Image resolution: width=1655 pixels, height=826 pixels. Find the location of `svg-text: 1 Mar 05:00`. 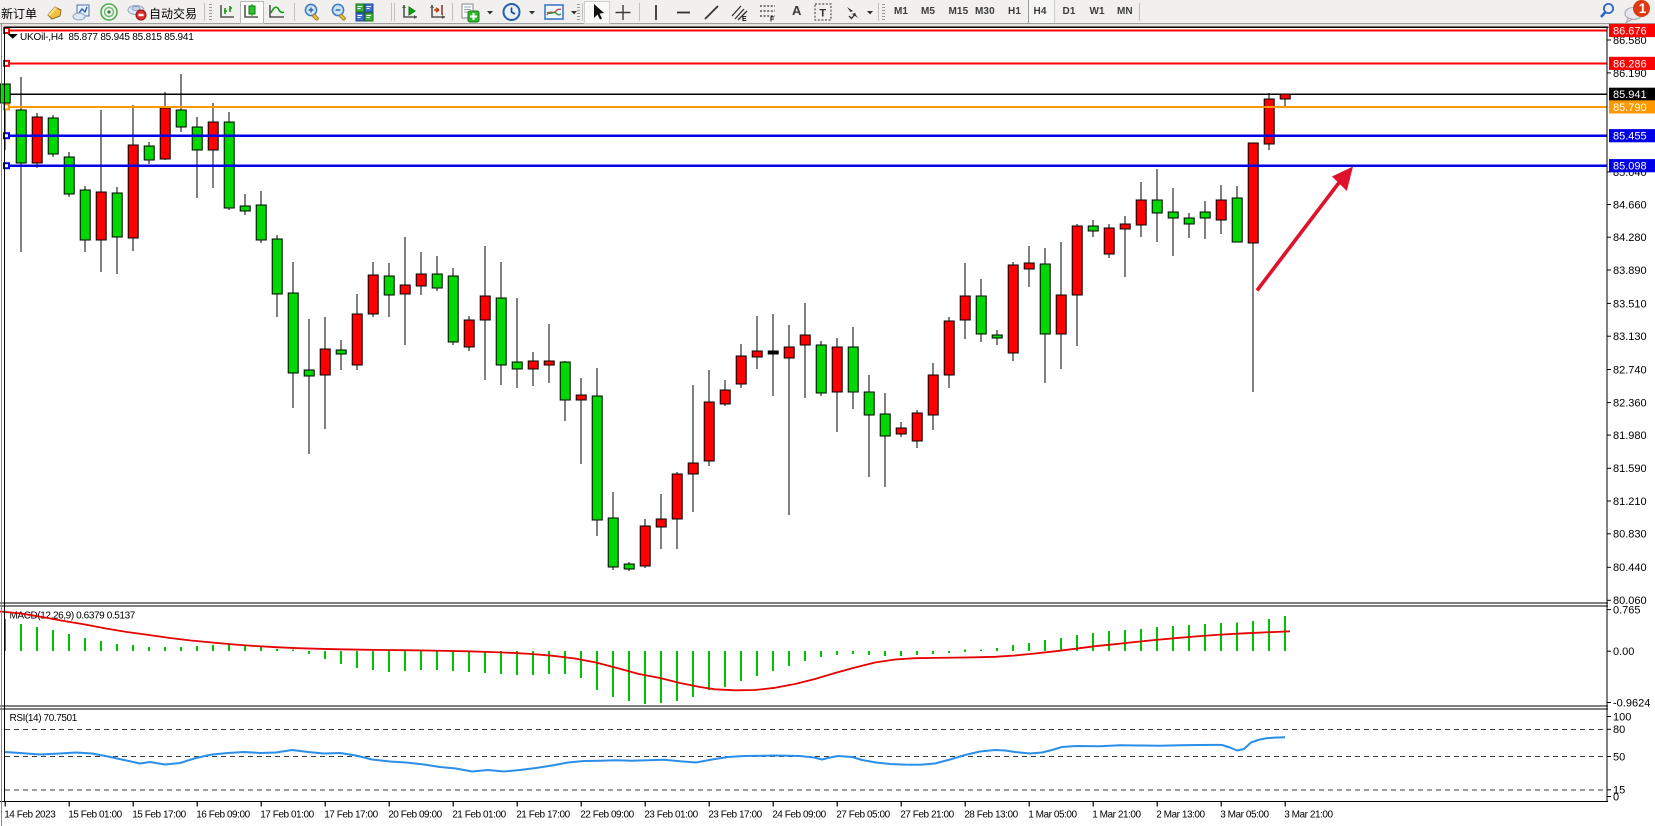

svg-text: 1 Mar 05:00 is located at coordinates (1052, 815).